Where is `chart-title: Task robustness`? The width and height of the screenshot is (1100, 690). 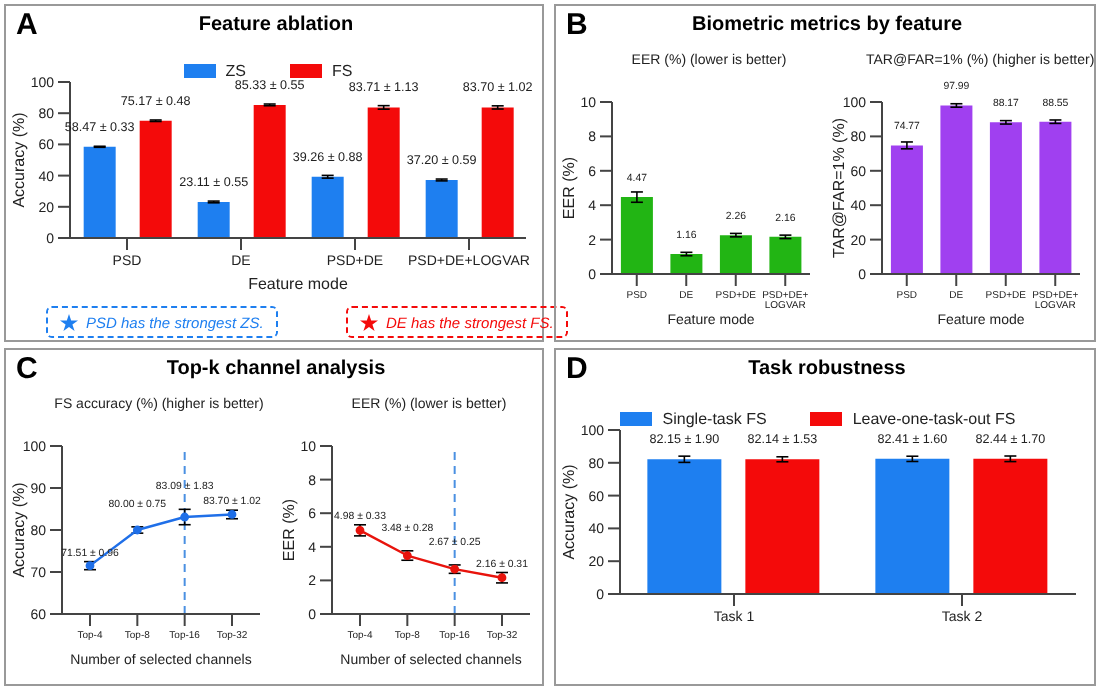
chart-title: Task robustness is located at coordinates (827, 369).